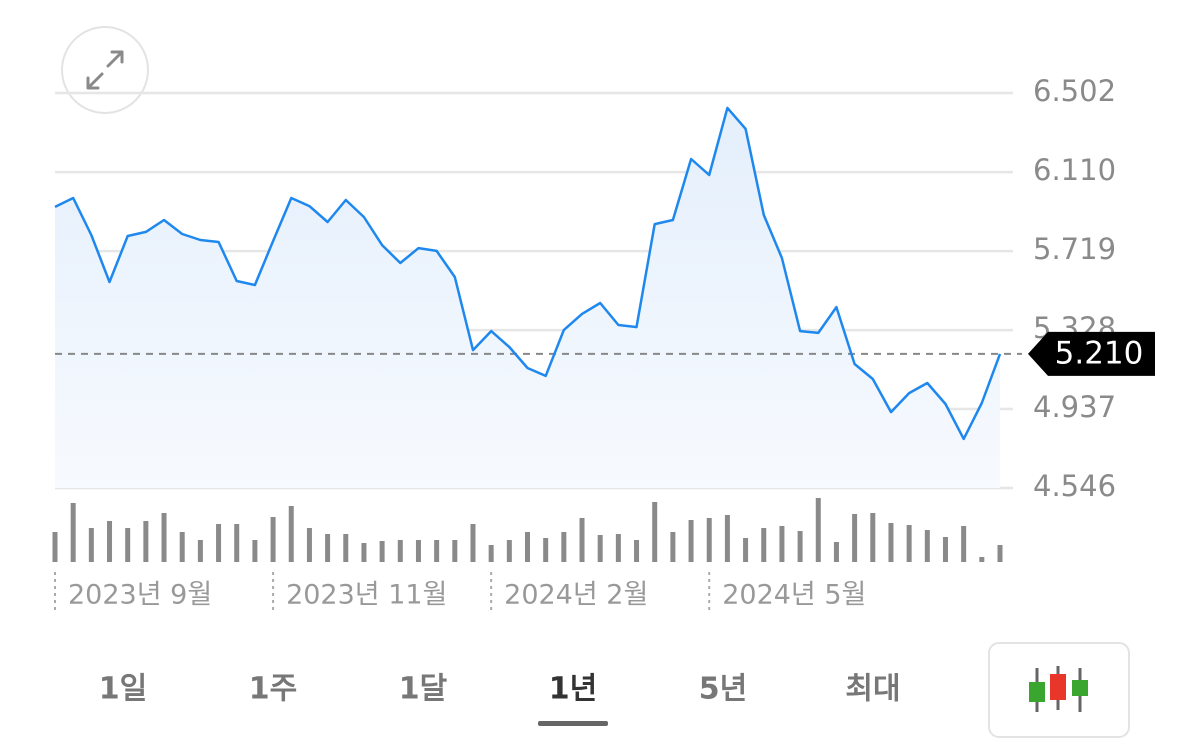  I want to click on range-tab: 1주, so click(273, 689).